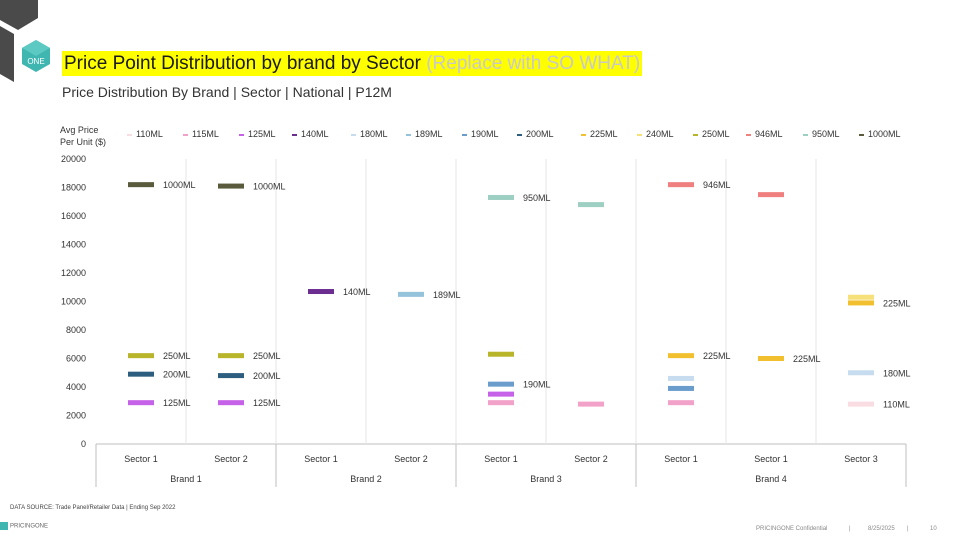 Image resolution: width=960 pixels, height=540 pixels. I want to click on legend-label: 110ML, so click(149, 134).